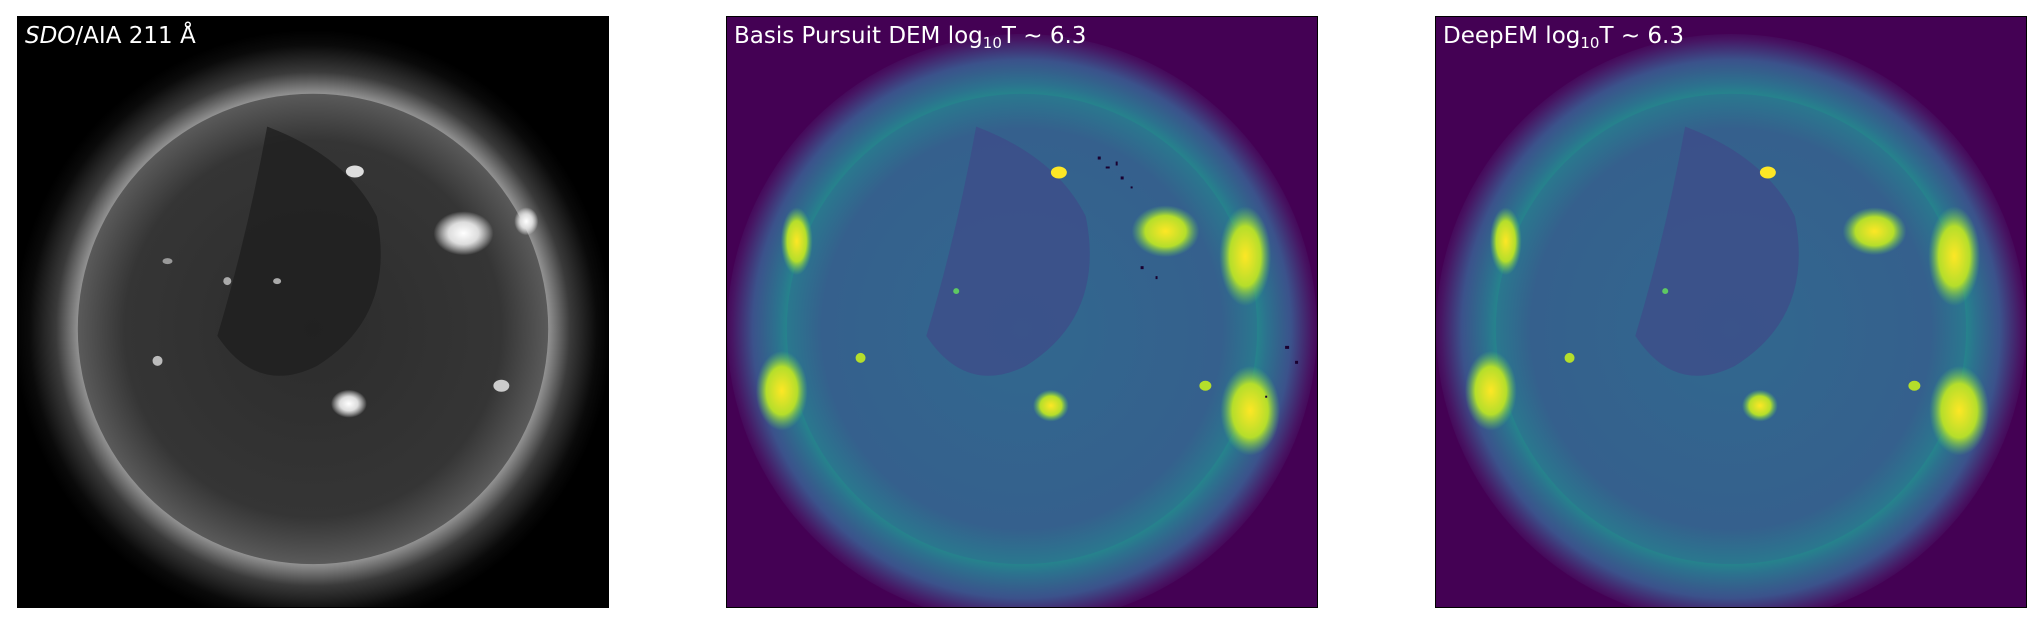 Image resolution: width=2044 pixels, height=626 pixels. Describe the element at coordinates (110, 36) in the screenshot. I see `aia-panel-title: SDO/AIA 211 Å` at that location.